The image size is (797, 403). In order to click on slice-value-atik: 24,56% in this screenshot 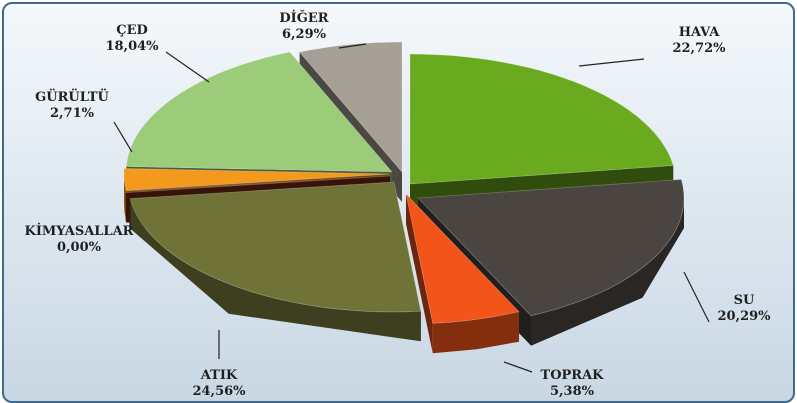, I will do `click(219, 391)`.